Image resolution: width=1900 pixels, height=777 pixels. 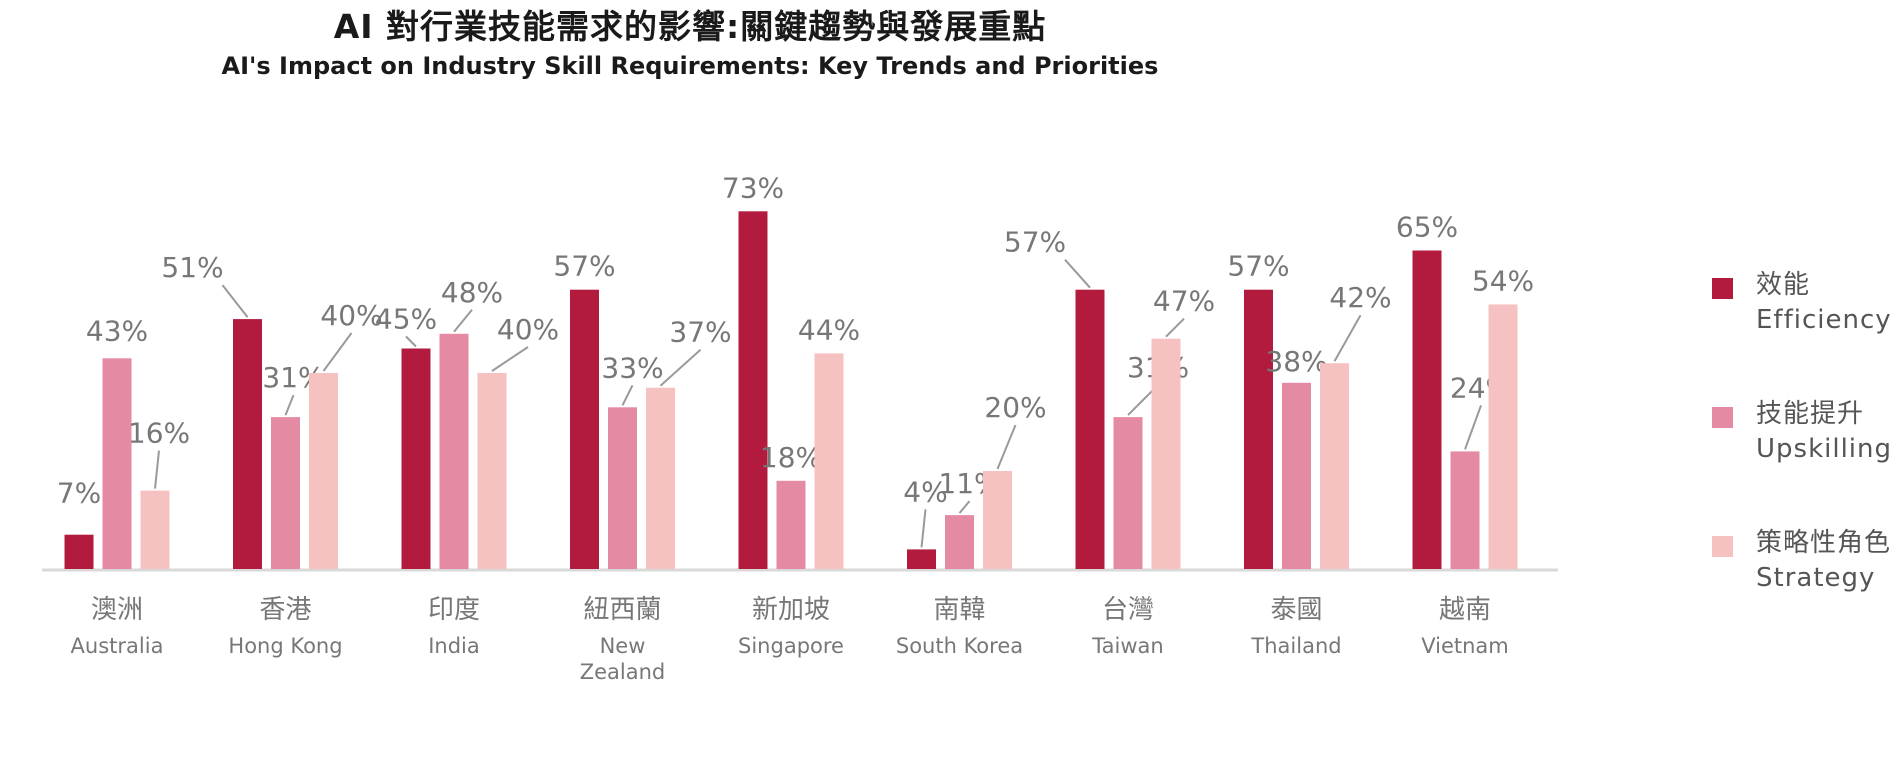 I want to click on legend-label-zh: 效能, so click(x=1783, y=285).